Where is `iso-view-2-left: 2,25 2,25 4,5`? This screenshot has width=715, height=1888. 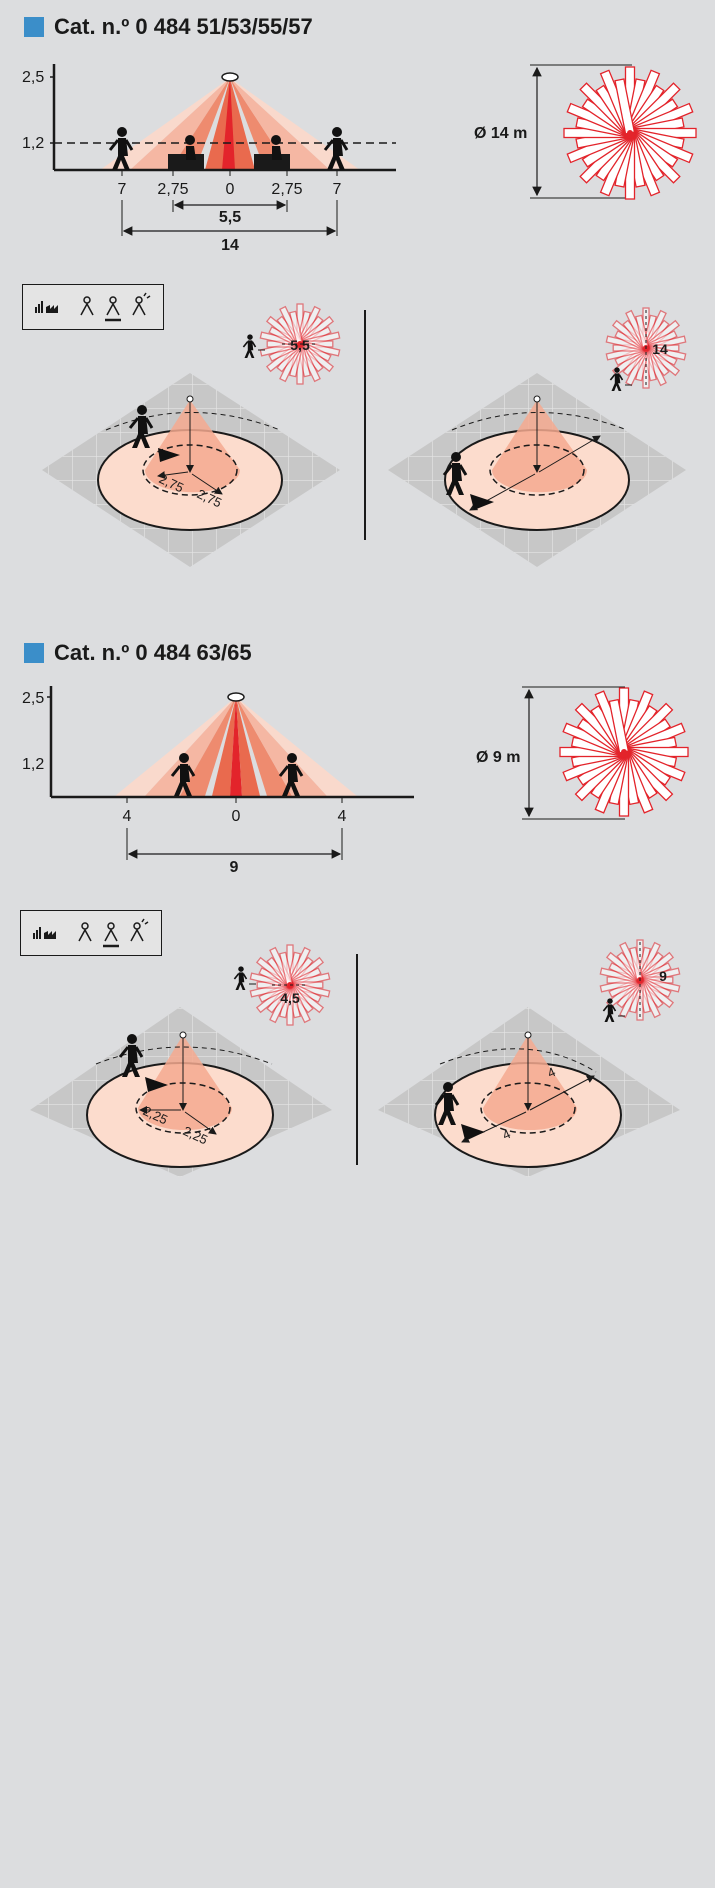 iso-view-2-left: 2,25 2,25 4,5 is located at coordinates (181, 1060).